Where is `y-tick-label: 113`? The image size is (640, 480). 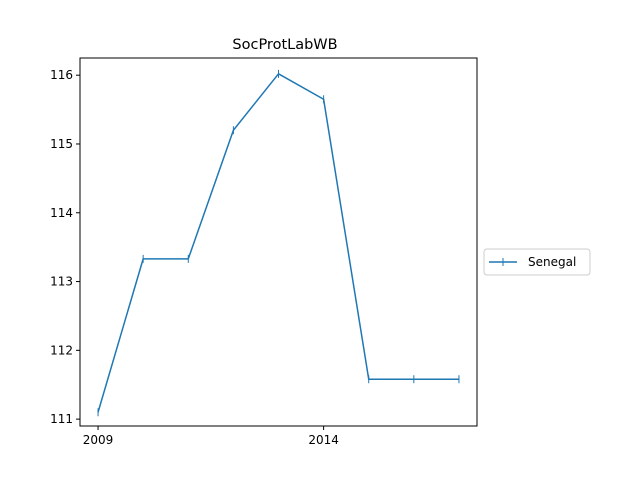 y-tick-label: 113 is located at coordinates (61, 282).